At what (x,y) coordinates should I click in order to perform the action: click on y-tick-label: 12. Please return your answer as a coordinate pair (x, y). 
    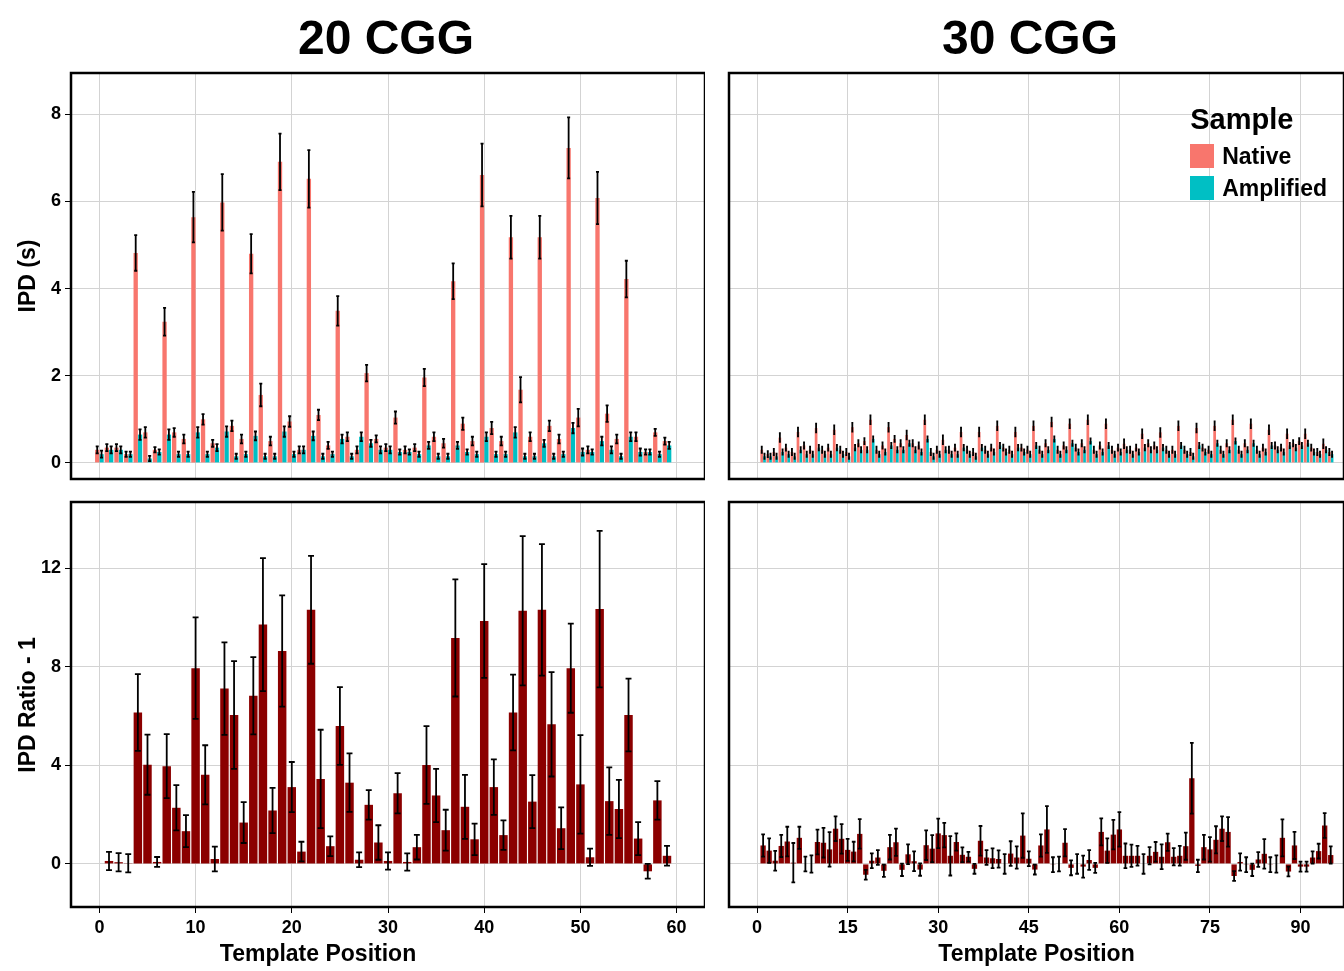
    Looking at the image, I should click on (50, 567).